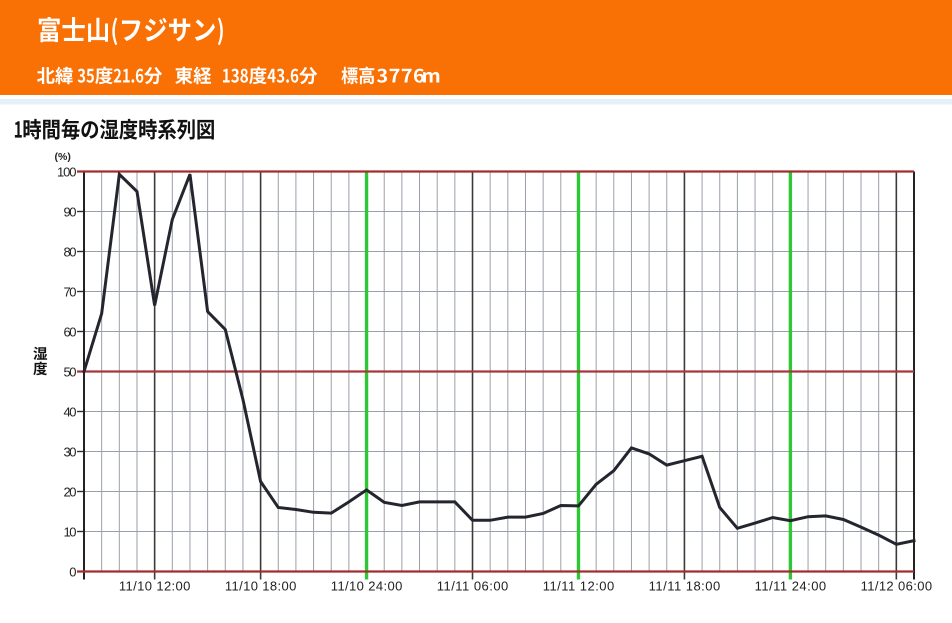 The height and width of the screenshot is (623, 952). I want to click on svg-text: 11/12 06:00, so click(897, 585).